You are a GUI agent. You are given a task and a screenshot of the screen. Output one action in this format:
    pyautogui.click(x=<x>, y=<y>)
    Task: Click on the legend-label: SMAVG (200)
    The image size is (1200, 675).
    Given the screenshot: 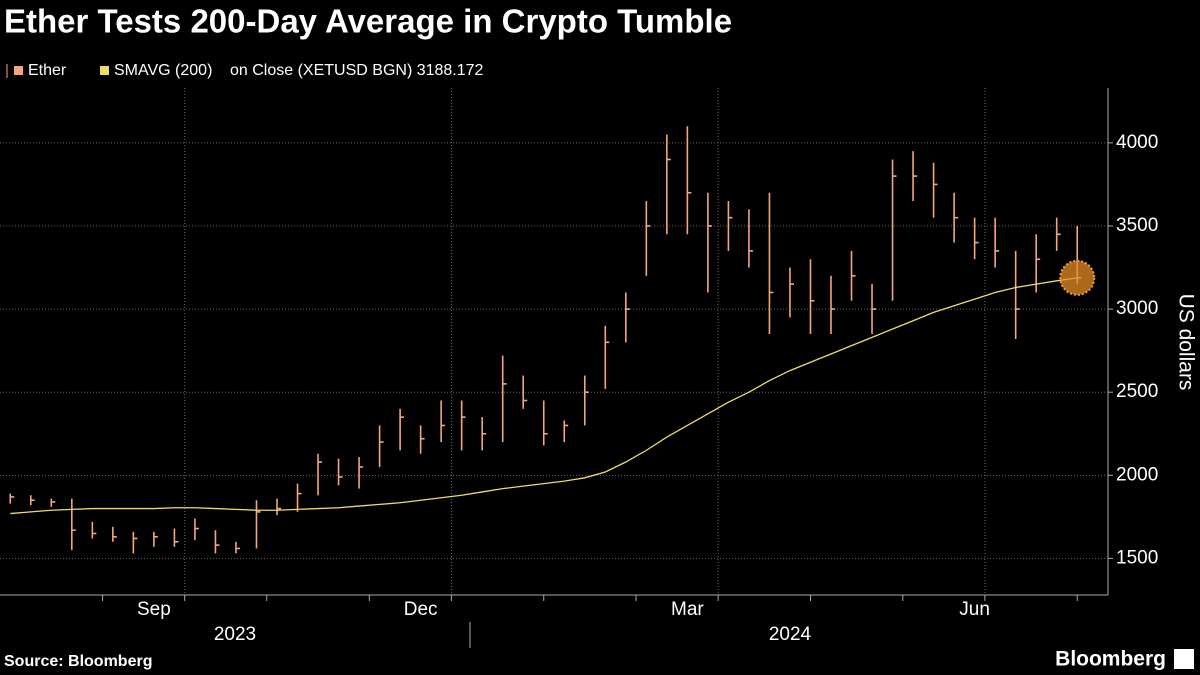 What is the action you would take?
    pyautogui.click(x=163, y=70)
    